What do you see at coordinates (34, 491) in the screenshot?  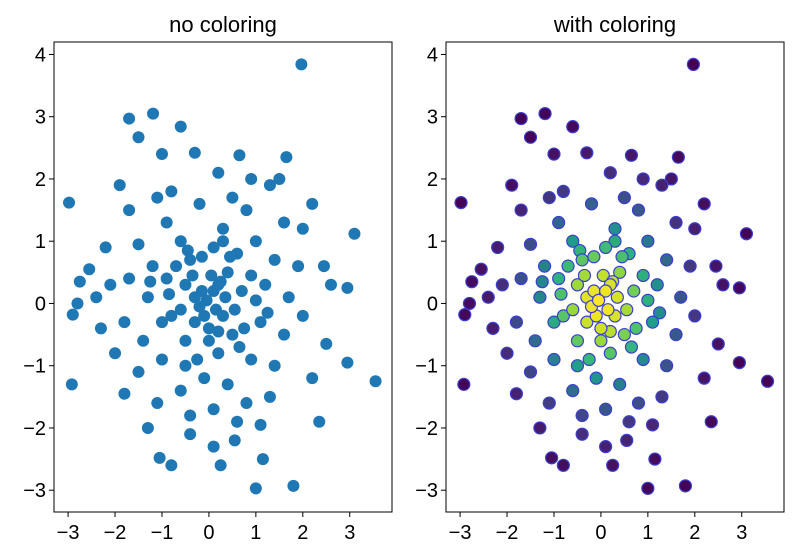 I see `y-tick-label: −3` at bounding box center [34, 491].